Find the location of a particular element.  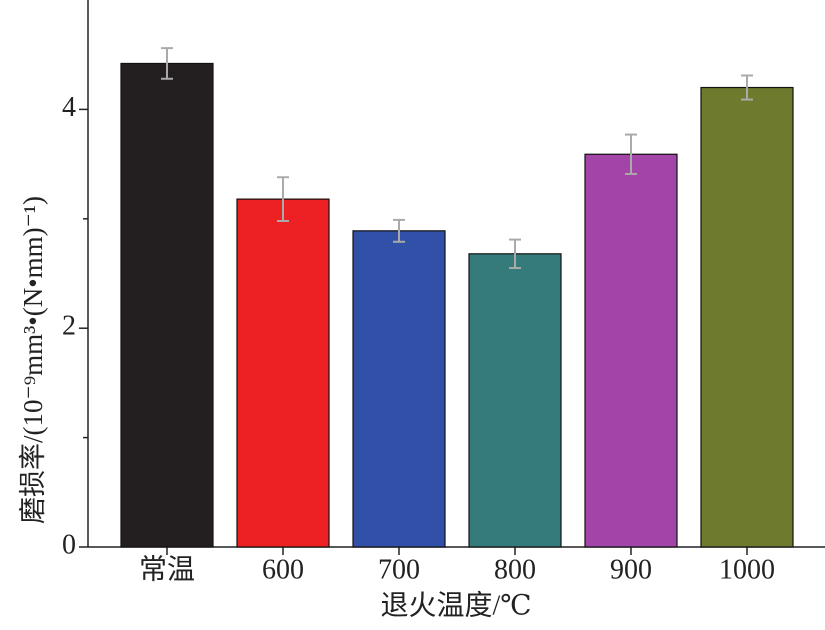

x-tick-label: 1000 is located at coordinates (747, 569).